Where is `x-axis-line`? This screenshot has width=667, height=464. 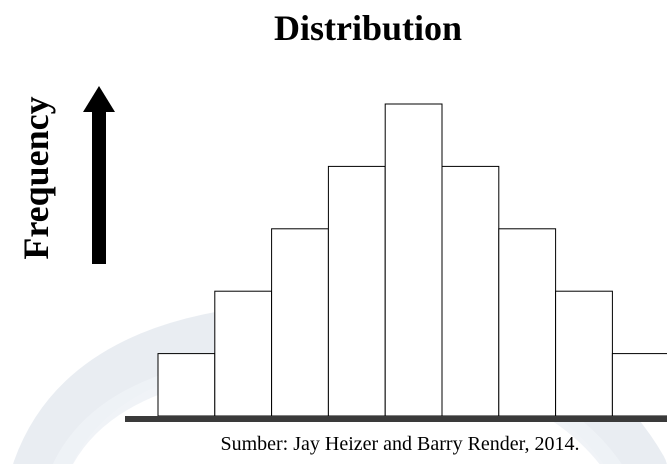
x-axis-line is located at coordinates (396, 419).